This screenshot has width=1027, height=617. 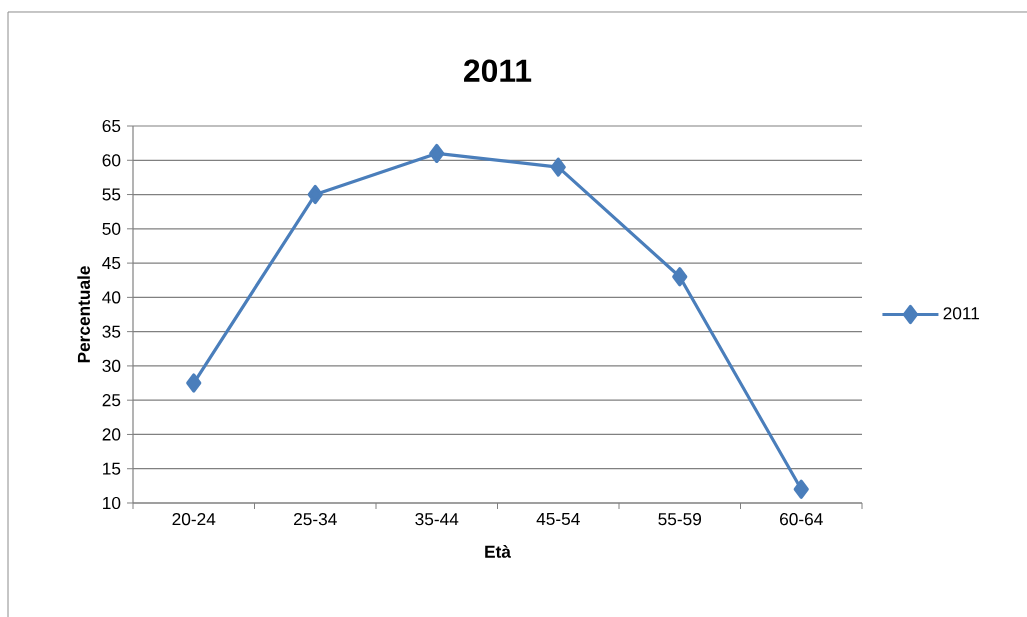 I want to click on y-tick-label: 65, so click(x=111, y=126).